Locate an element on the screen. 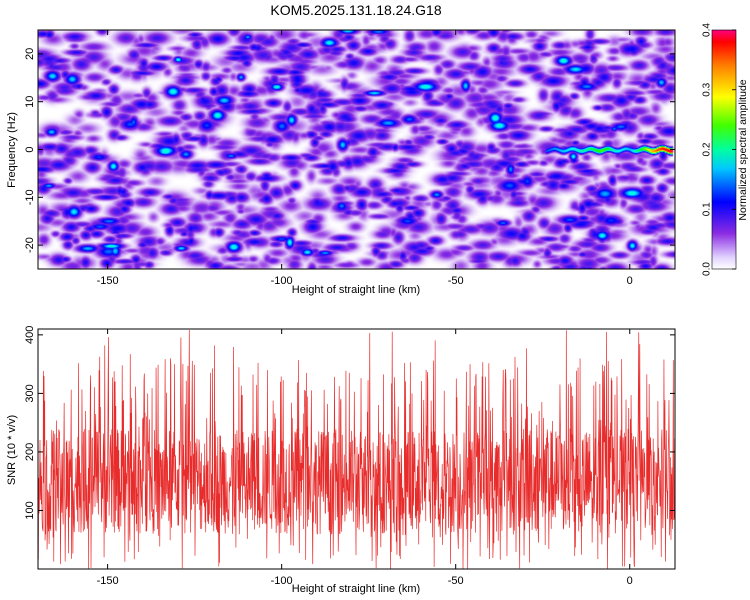 This screenshot has width=750, height=600. snr-x-tick-label: -50 is located at coordinates (456, 581).